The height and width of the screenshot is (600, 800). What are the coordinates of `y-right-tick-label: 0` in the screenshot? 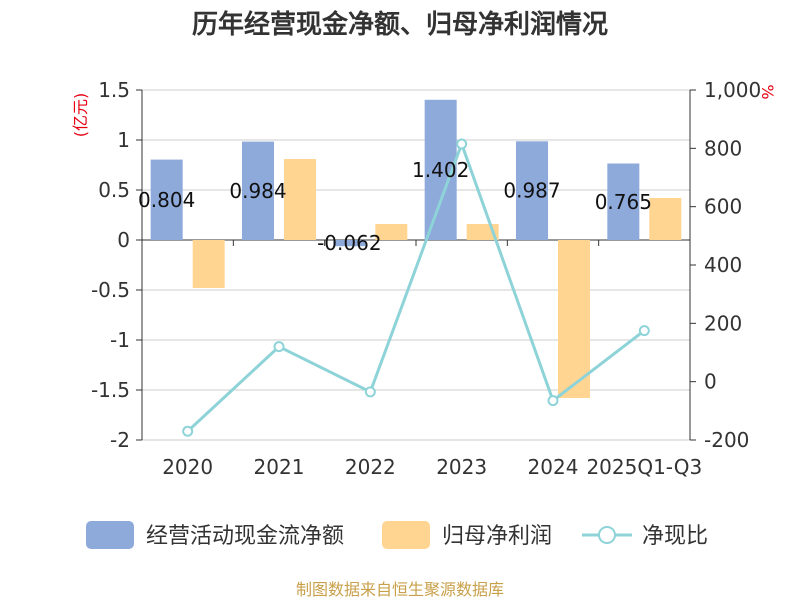 It's located at (710, 382).